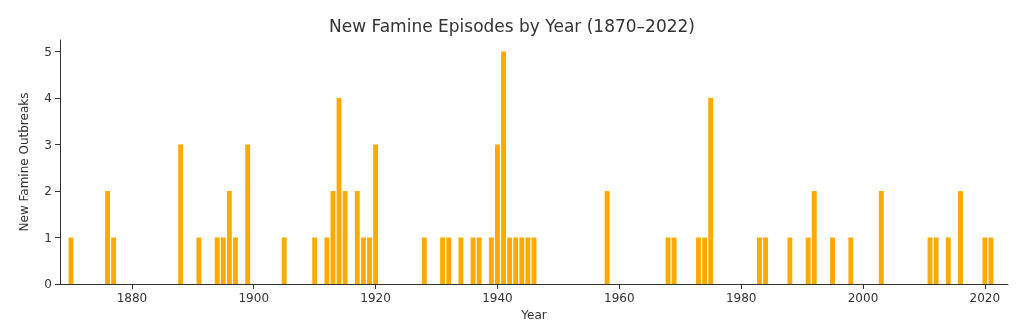 This screenshot has width=1024, height=336. I want to click on x-tick-label: 1900, so click(254, 298).